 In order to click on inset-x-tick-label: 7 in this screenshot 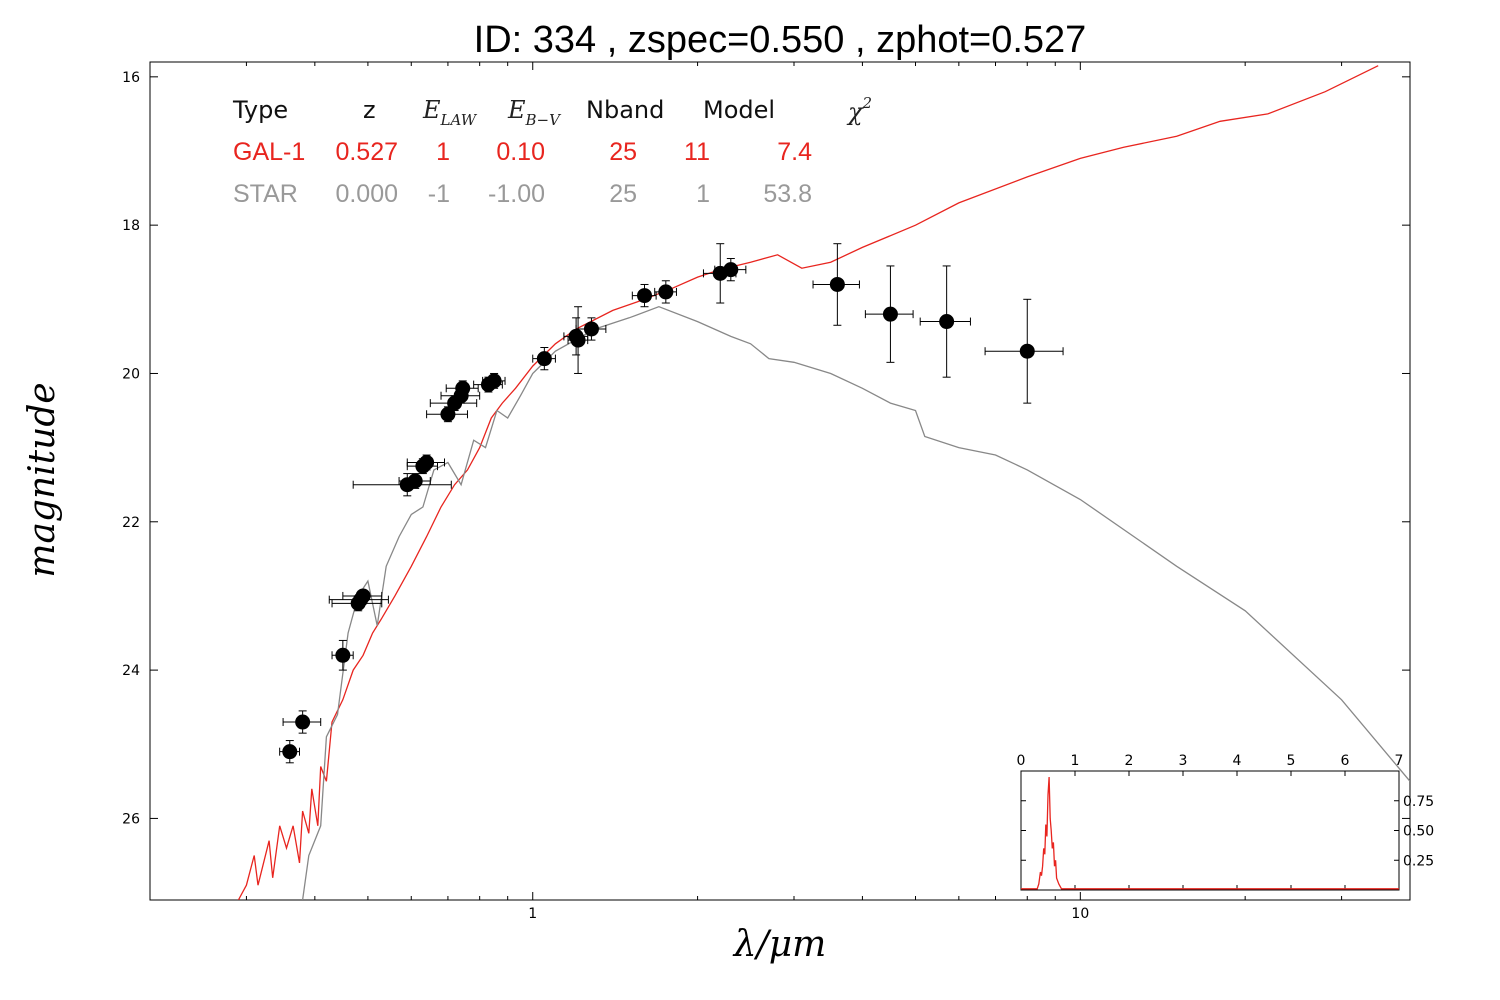, I will do `click(1399, 761)`.